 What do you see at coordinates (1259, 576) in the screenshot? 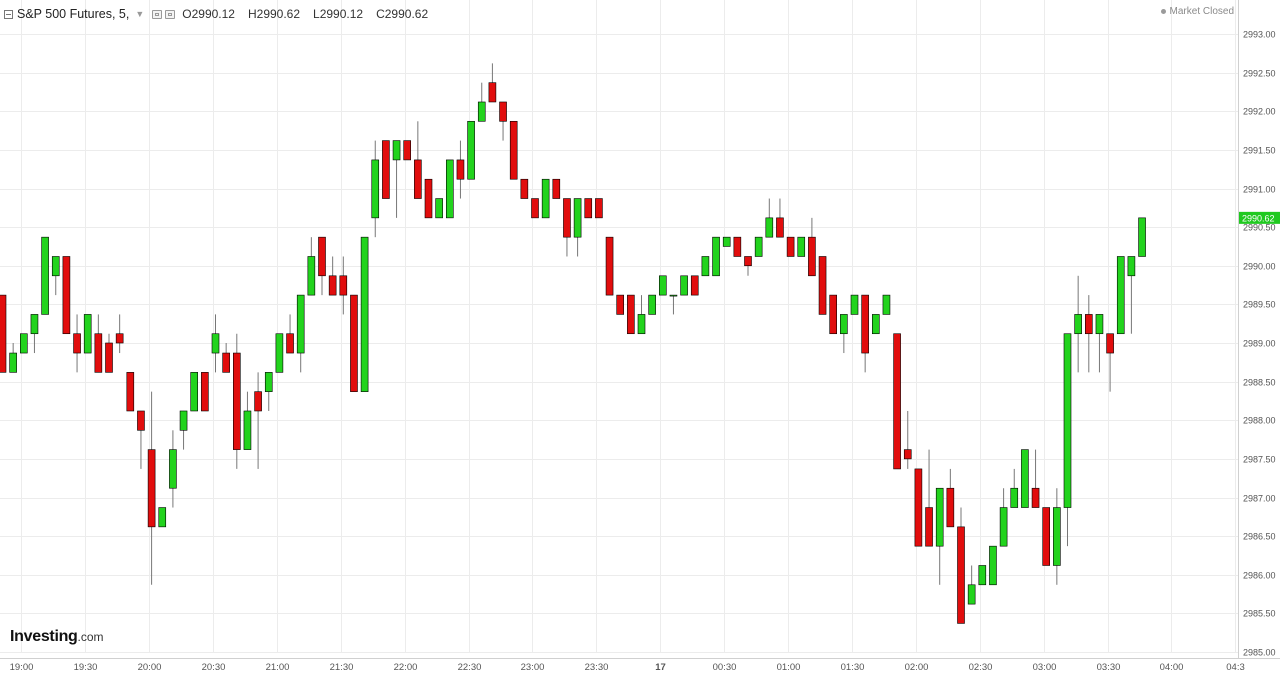
I see `y-tick-label: 2986.00` at bounding box center [1259, 576].